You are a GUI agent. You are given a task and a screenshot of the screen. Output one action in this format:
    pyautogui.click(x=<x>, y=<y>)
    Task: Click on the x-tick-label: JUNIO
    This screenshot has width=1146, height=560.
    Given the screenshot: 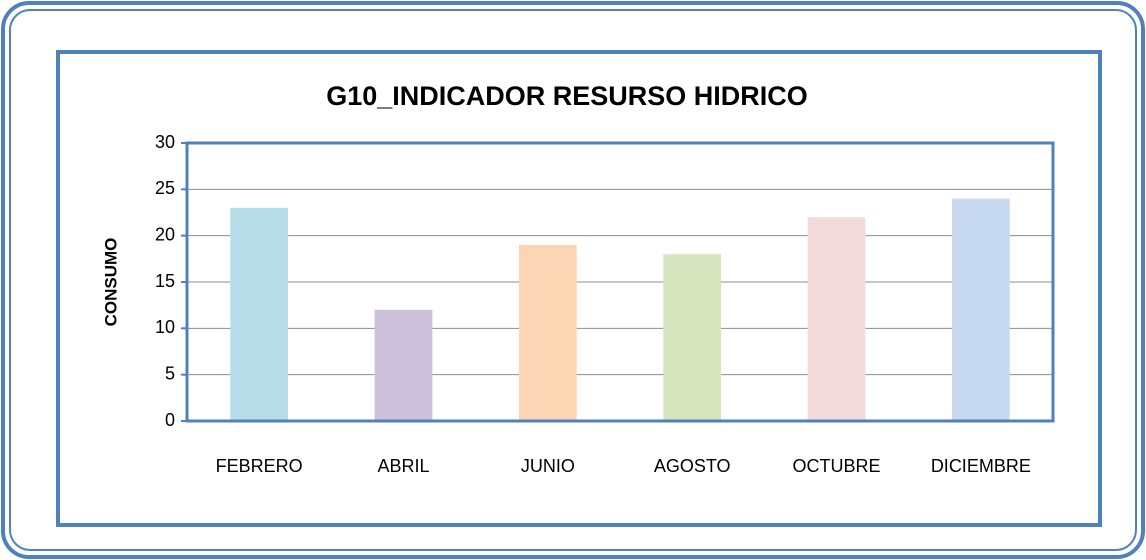 What is the action you would take?
    pyautogui.click(x=548, y=466)
    